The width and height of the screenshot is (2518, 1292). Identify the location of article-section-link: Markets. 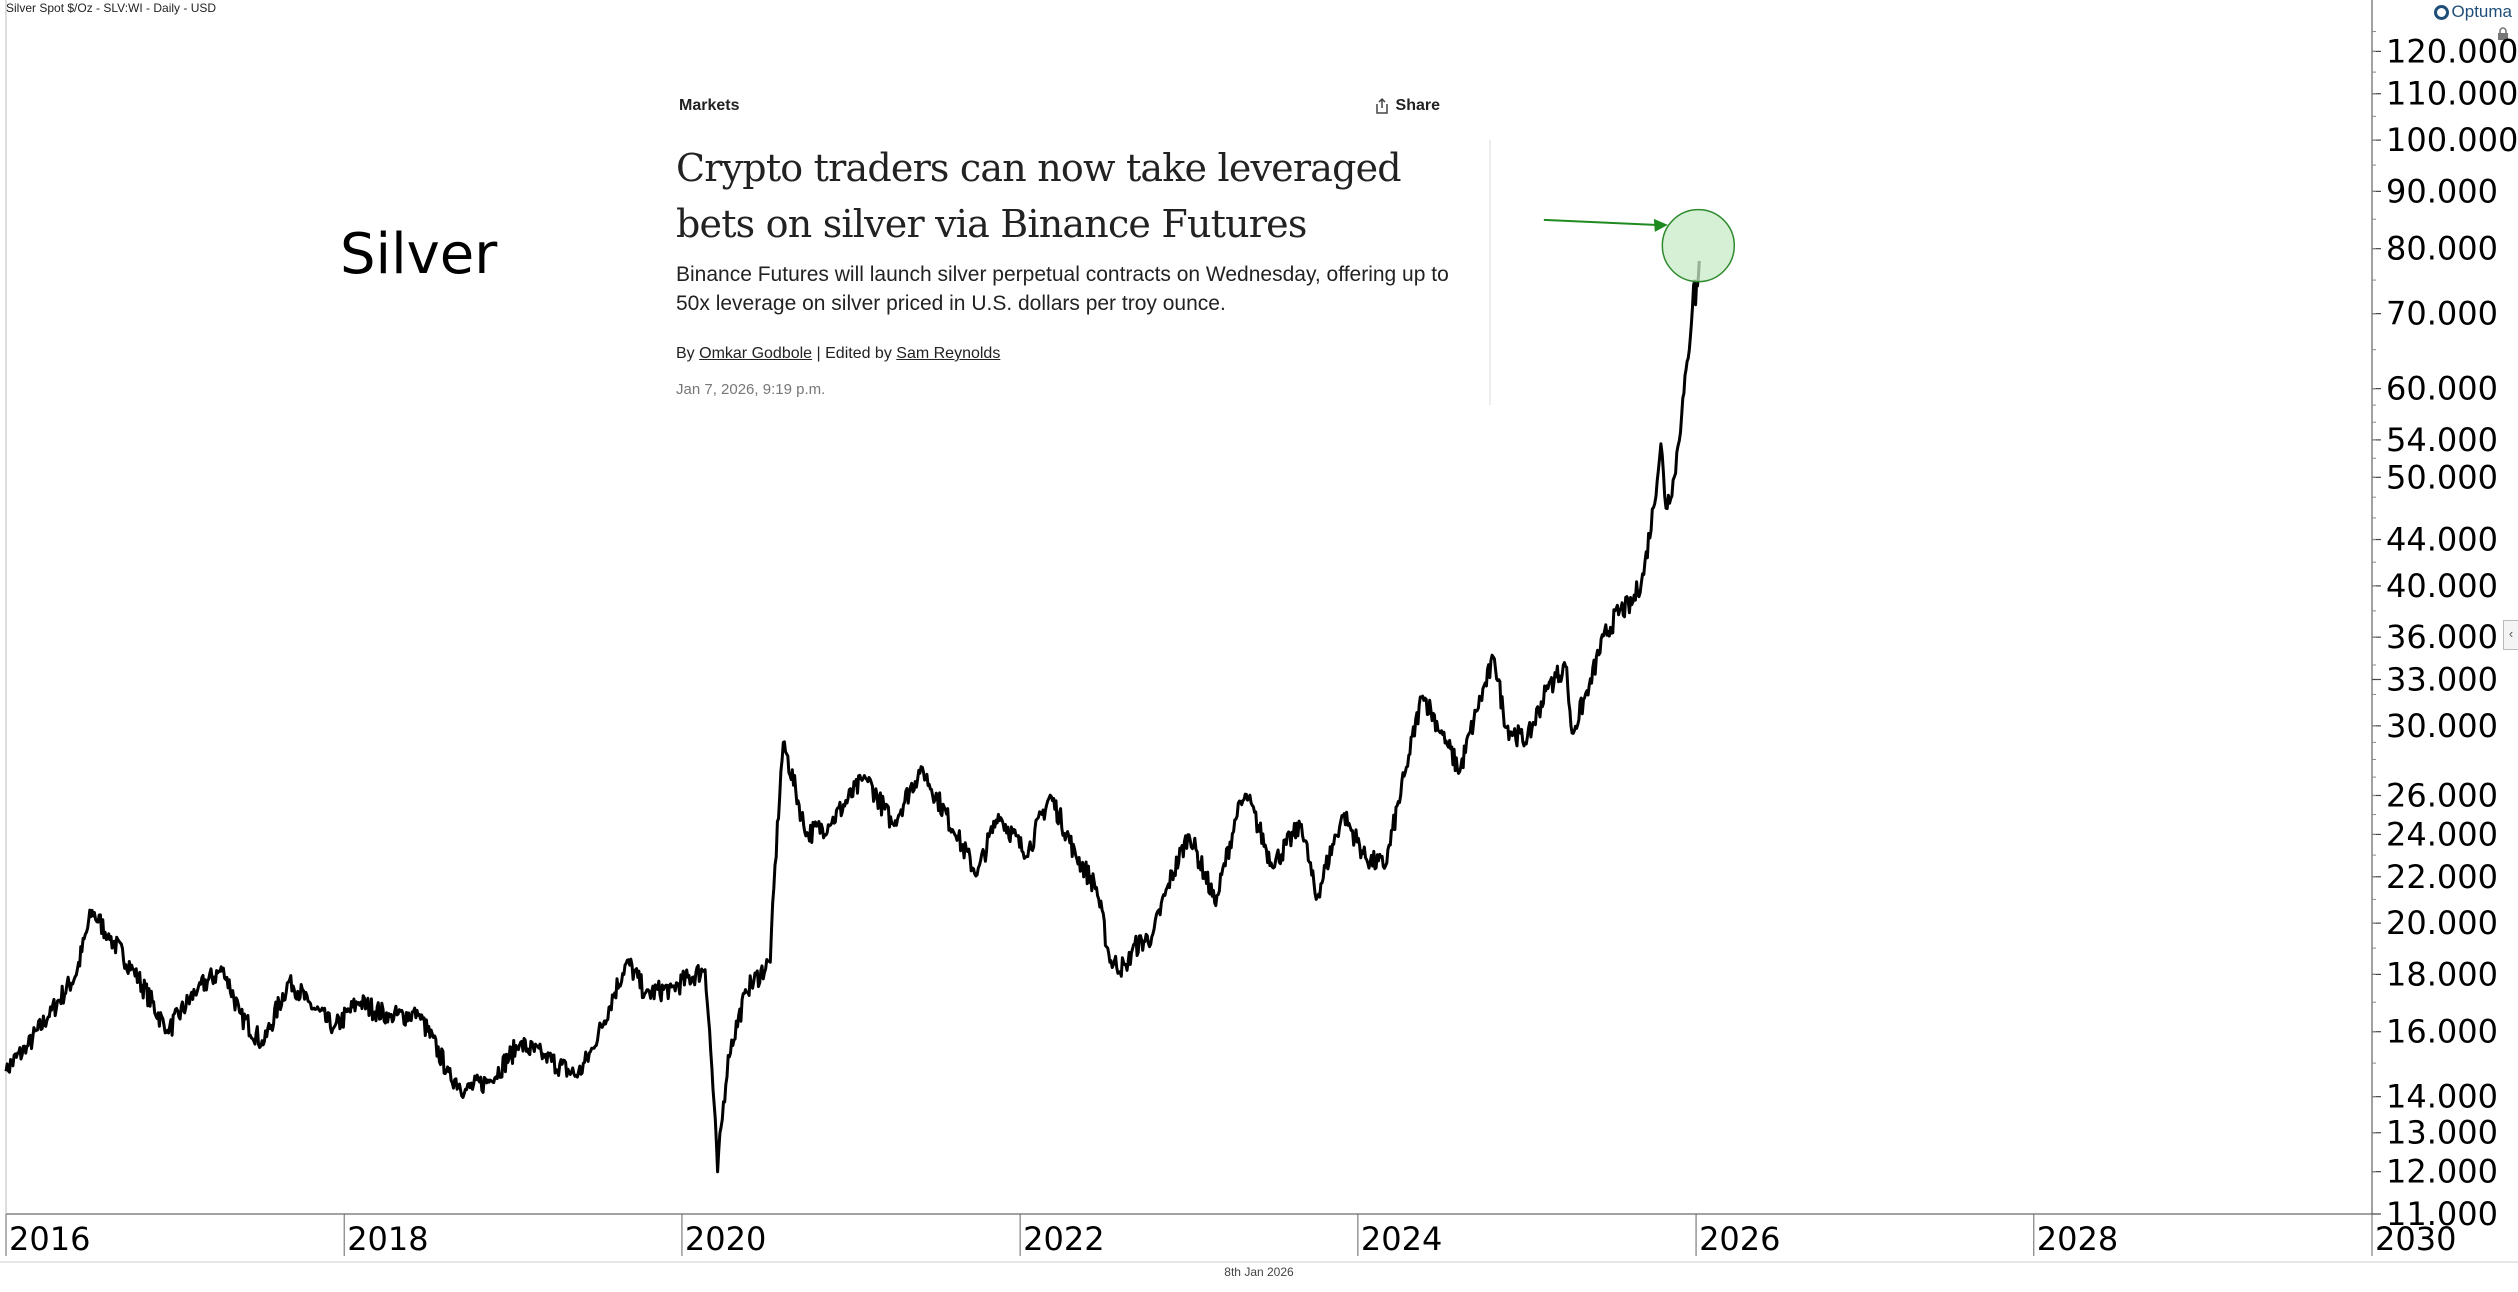
(709, 105).